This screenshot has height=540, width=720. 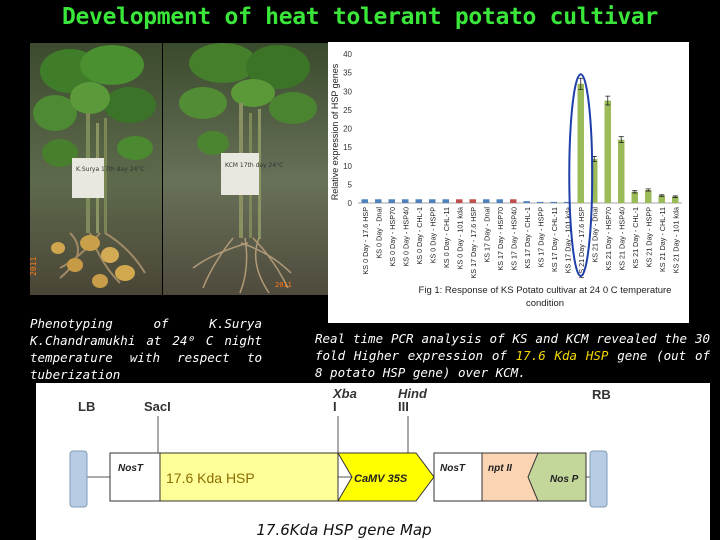 I want to click on kcm-plant-photo: KCM 17th day 24°C 2011, so click(x=245, y=169).